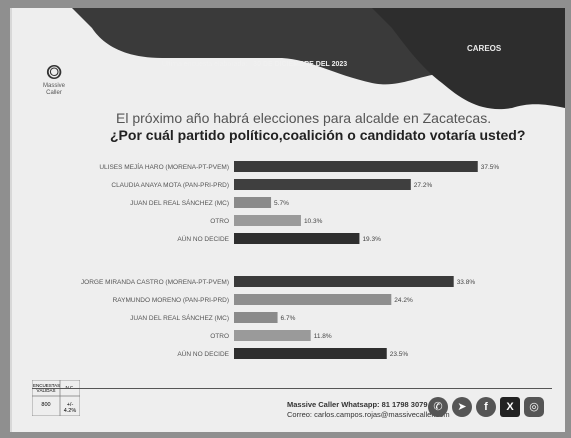 This screenshot has width=571, height=438. Describe the element at coordinates (403, 300) in the screenshot. I see `value-label: 24.2%` at that location.